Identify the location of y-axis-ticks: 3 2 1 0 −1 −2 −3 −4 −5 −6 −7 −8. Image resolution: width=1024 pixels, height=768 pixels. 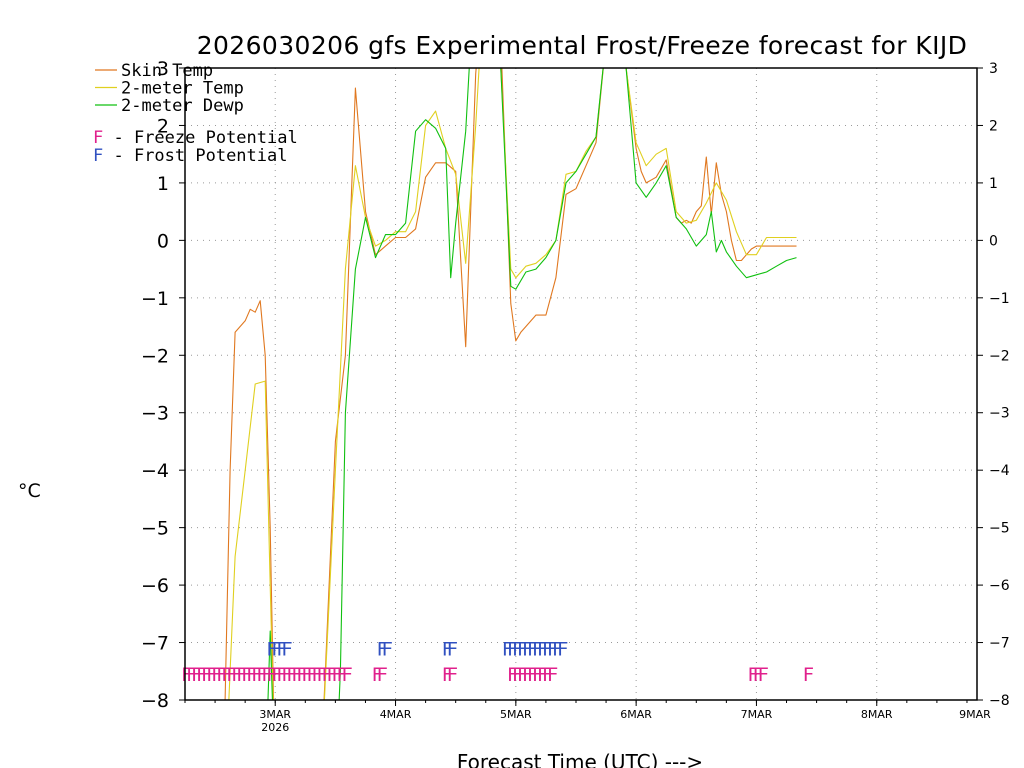
(163, 385).